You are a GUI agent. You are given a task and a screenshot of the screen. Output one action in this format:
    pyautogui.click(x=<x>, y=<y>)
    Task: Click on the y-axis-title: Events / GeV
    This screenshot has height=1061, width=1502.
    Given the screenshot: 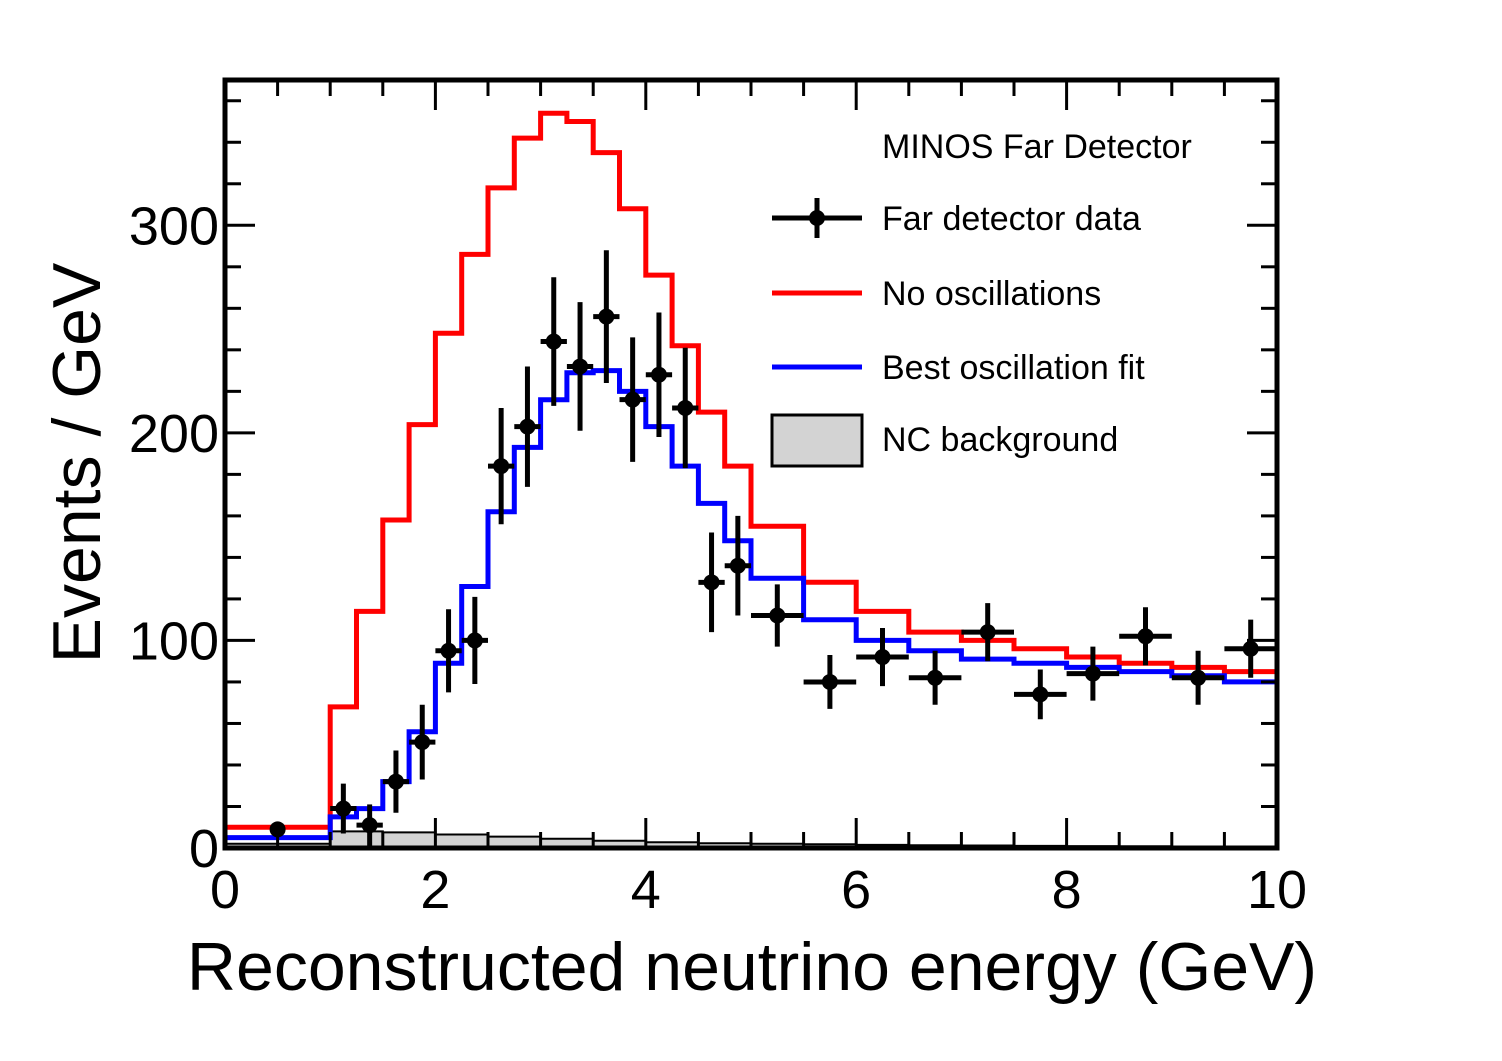 What is the action you would take?
    pyautogui.click(x=77, y=462)
    